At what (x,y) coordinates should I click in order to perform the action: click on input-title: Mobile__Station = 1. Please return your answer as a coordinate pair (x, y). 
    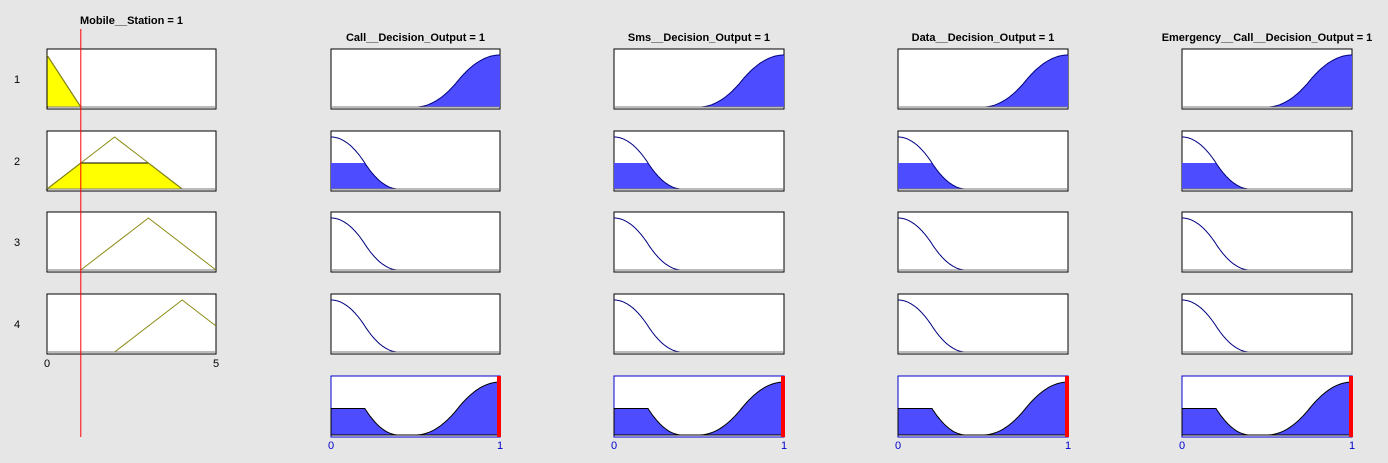
    Looking at the image, I should click on (131, 21).